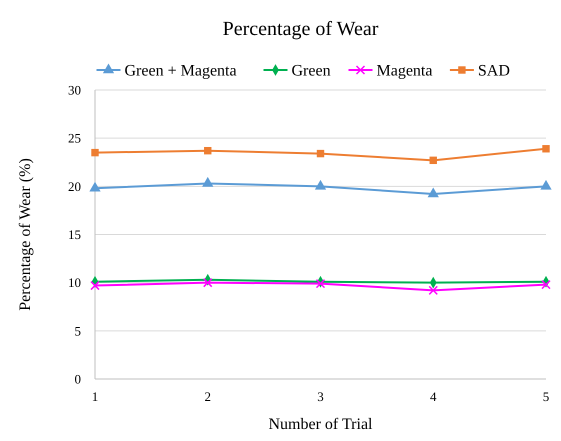 The width and height of the screenshot is (561, 441). Describe the element at coordinates (25, 234) in the screenshot. I see `y-axis-title: Percentage of Wear (%)` at that location.